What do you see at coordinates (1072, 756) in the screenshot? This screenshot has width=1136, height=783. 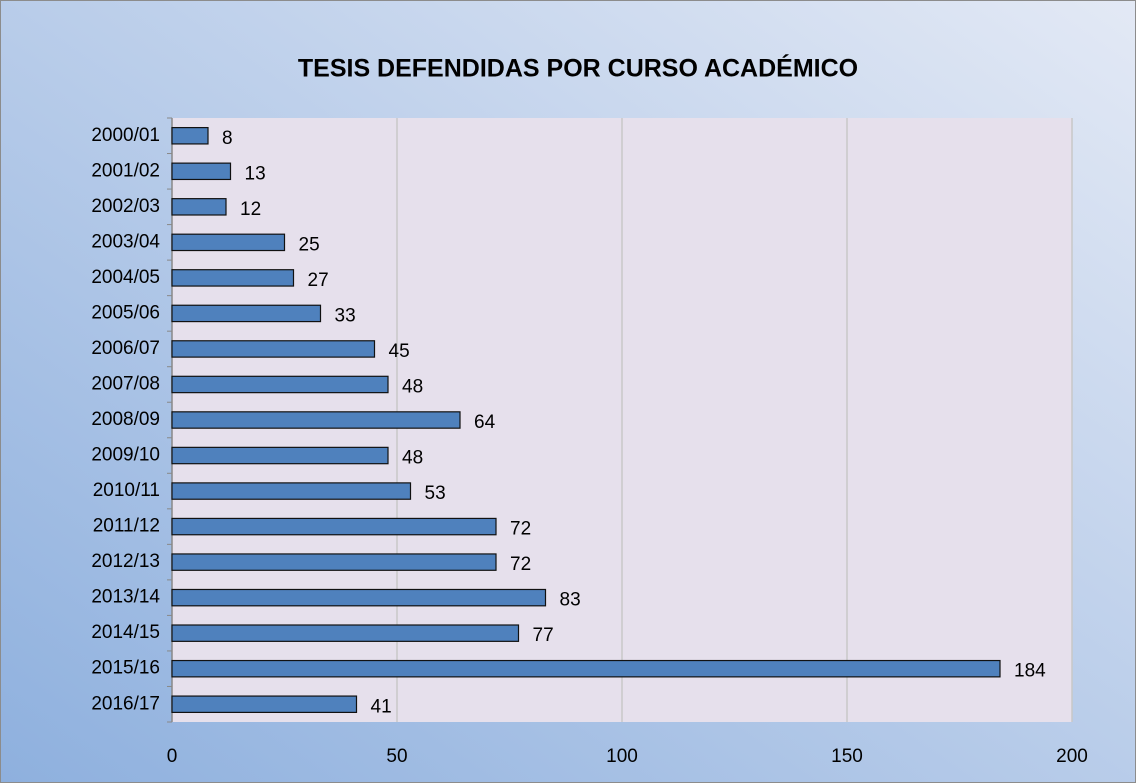 I see `x-tick-label: 200` at bounding box center [1072, 756].